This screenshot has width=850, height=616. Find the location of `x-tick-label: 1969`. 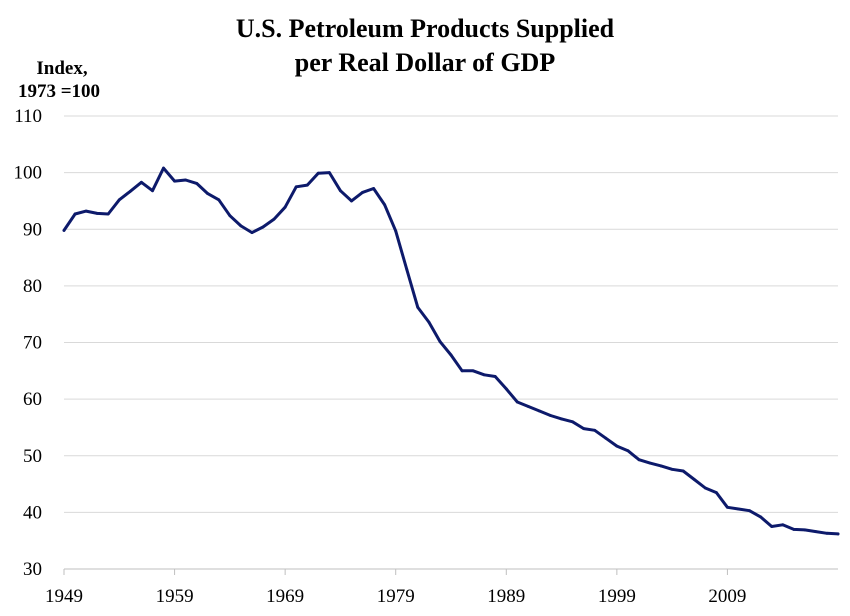

x-tick-label: 1969 is located at coordinates (285, 596).